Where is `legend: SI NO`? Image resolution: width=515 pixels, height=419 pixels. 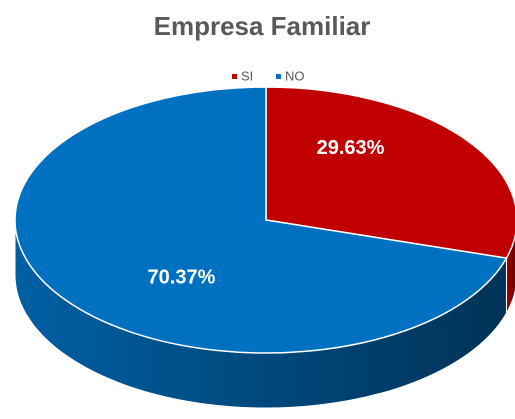
legend: SI NO is located at coordinates (268, 75).